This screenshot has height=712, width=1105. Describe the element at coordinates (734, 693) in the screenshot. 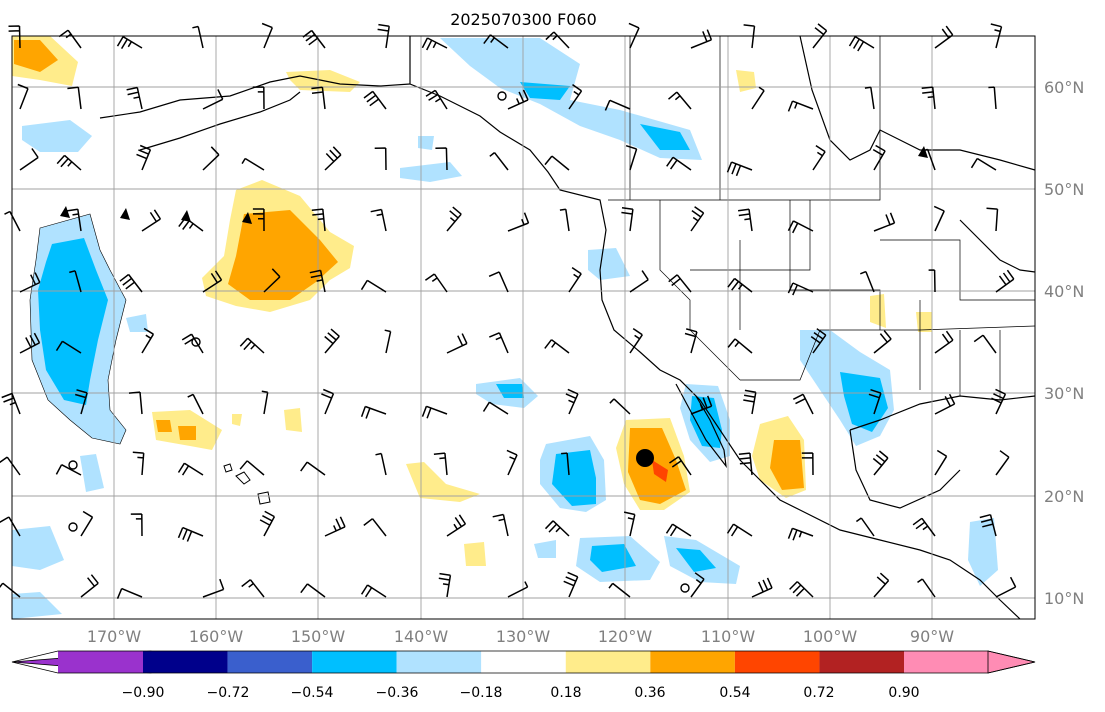

I see `colorbar-tick-label: 0.54` at that location.